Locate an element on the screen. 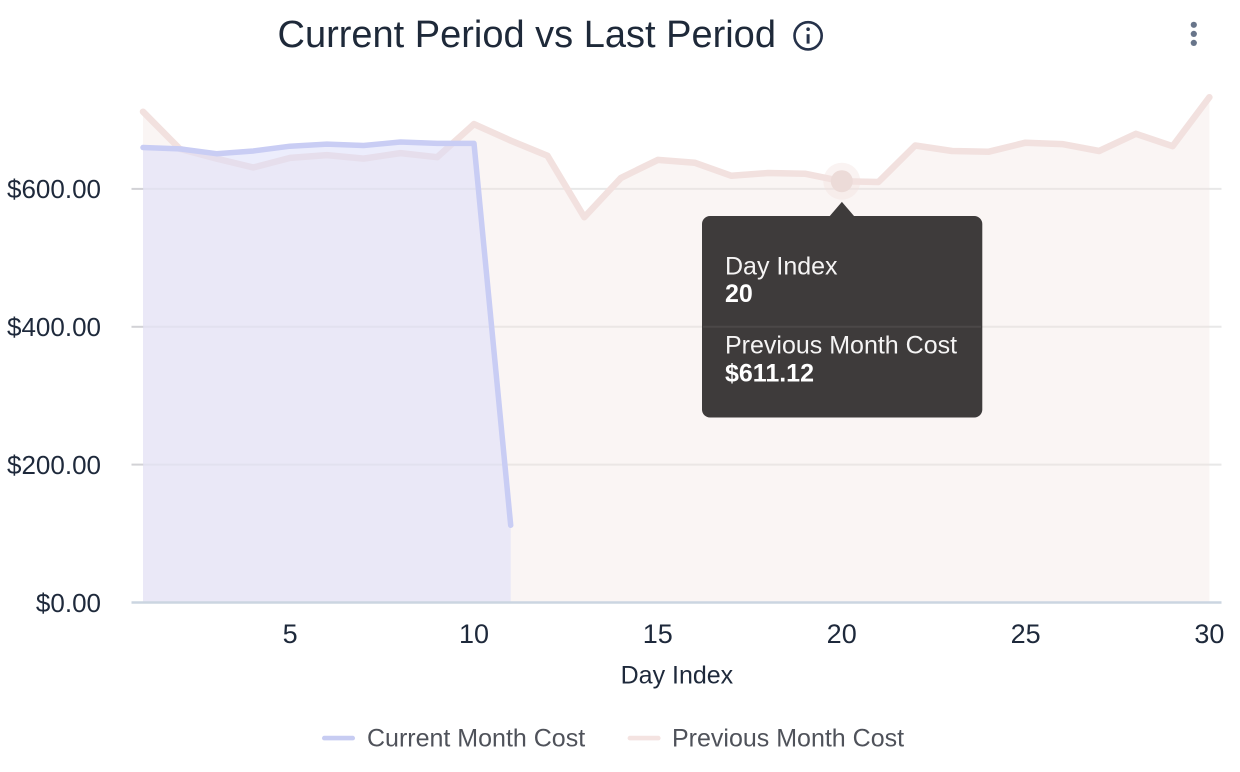 This screenshot has width=1240, height=772. svg-text: $200.00 is located at coordinates (54, 465).